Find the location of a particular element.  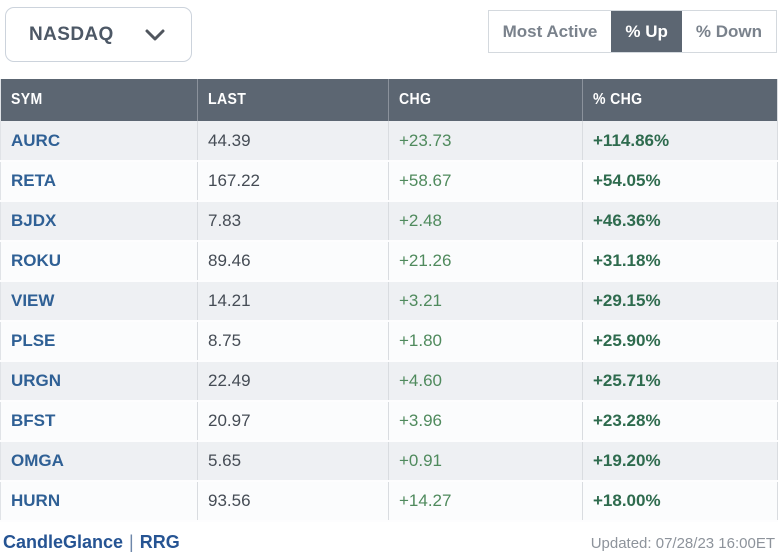

symbol-link: BJDX is located at coordinates (99, 221).